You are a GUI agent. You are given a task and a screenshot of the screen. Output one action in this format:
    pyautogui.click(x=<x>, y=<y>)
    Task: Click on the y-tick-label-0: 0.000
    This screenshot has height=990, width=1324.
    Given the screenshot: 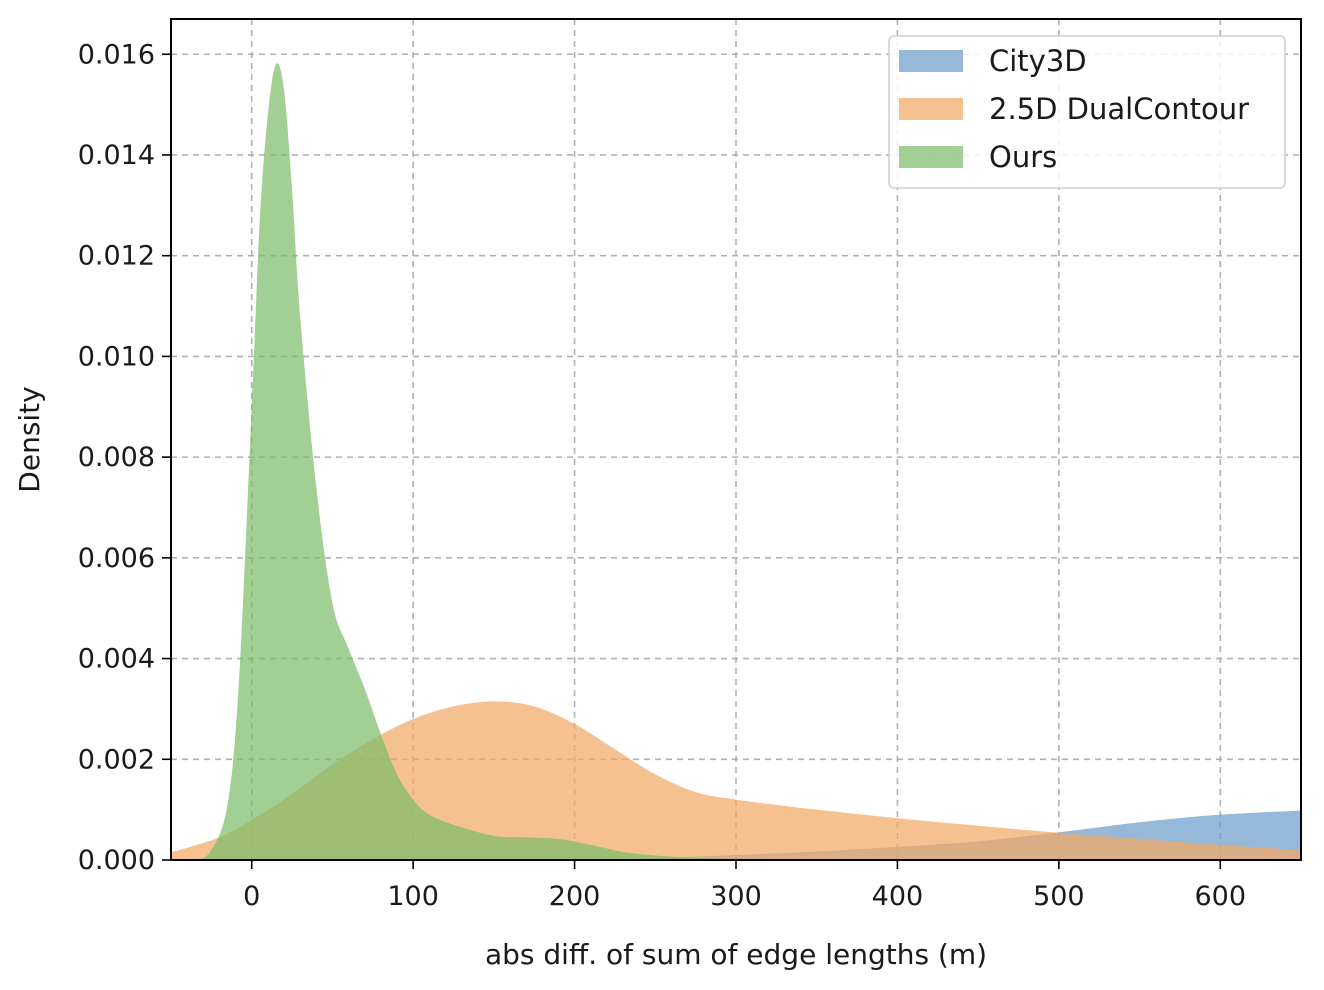 What is the action you would take?
    pyautogui.click(x=116, y=860)
    